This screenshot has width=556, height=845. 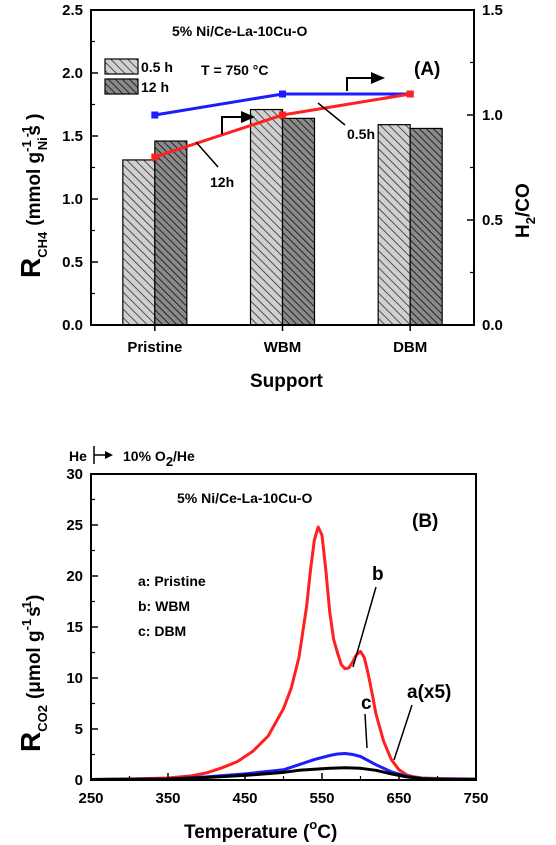 What do you see at coordinates (266, 217) in the screenshot?
I see `bar-wbm-0-5-h` at bounding box center [266, 217].